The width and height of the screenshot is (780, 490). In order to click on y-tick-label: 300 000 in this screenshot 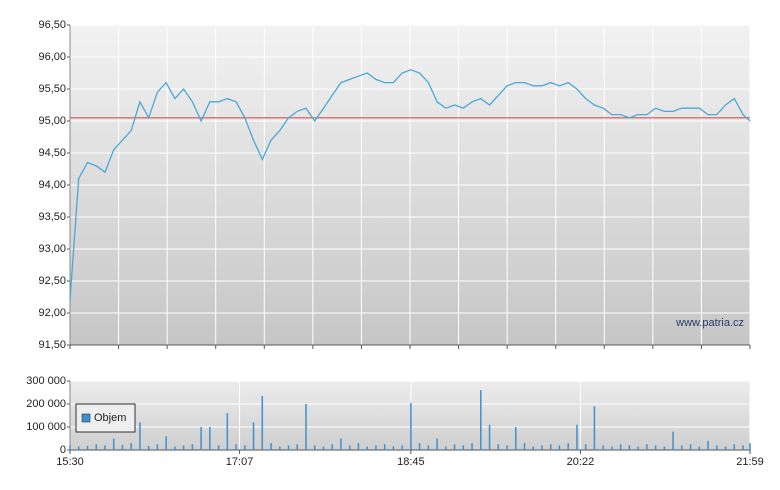, I will do `click(46, 381)`.